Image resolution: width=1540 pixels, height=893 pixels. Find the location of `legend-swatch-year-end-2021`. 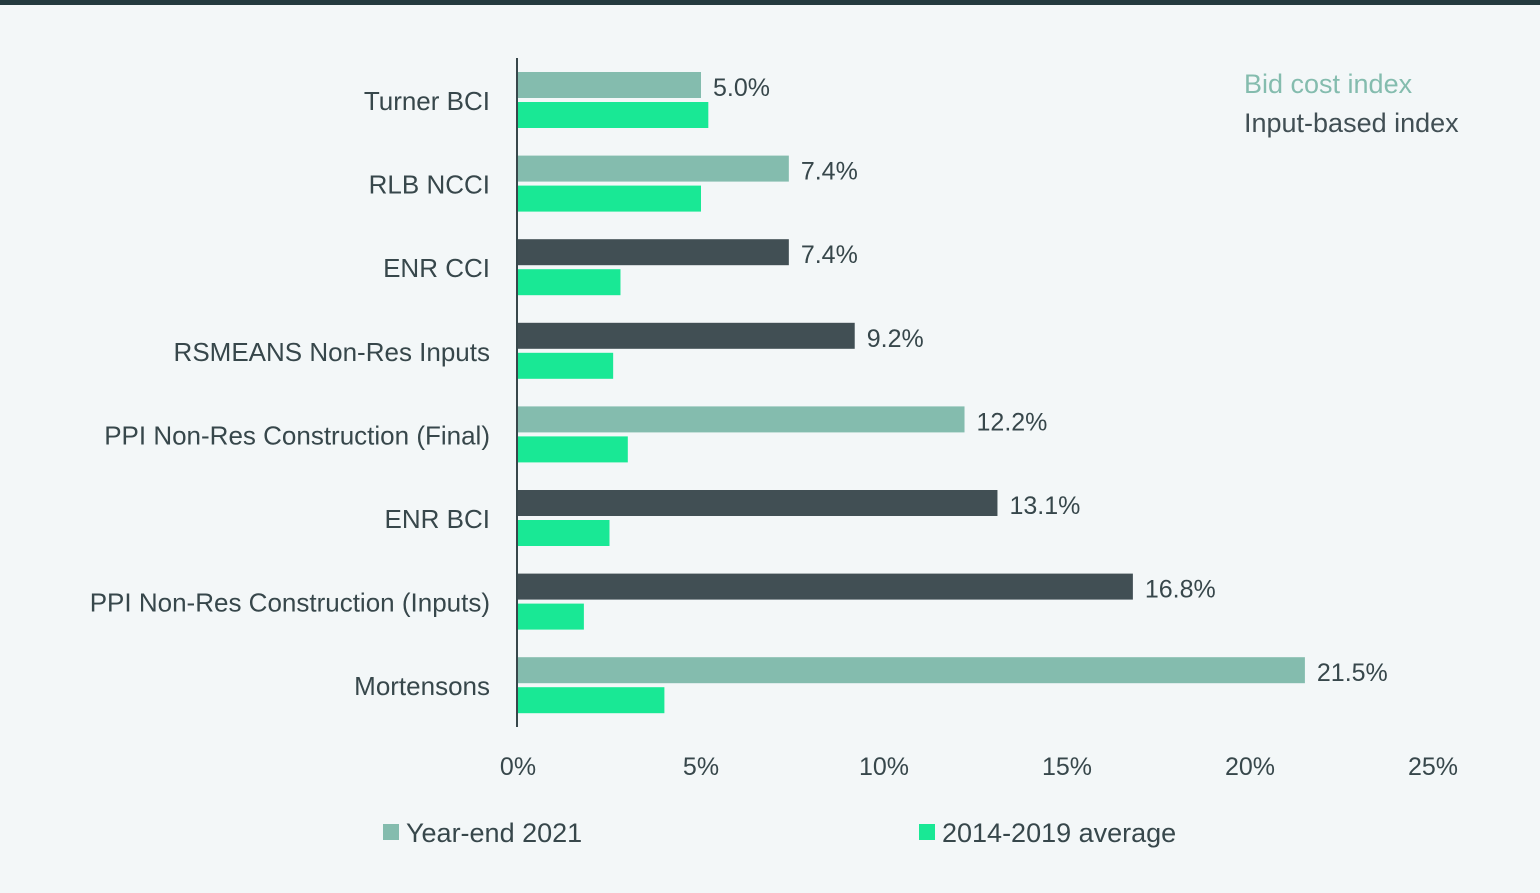

legend-swatch-year-end-2021 is located at coordinates (391, 832).